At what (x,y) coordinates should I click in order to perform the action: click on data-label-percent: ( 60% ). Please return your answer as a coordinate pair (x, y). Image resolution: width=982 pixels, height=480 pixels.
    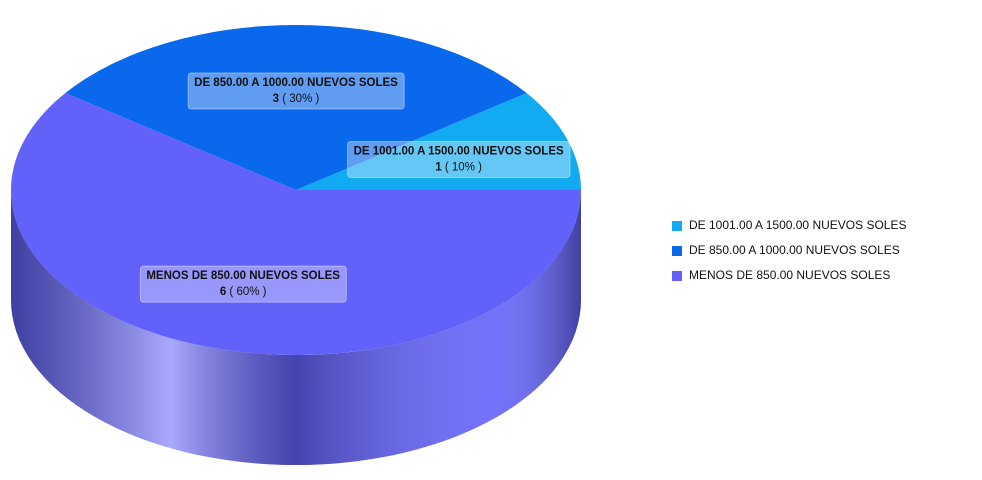
    Looking at the image, I should click on (247, 292).